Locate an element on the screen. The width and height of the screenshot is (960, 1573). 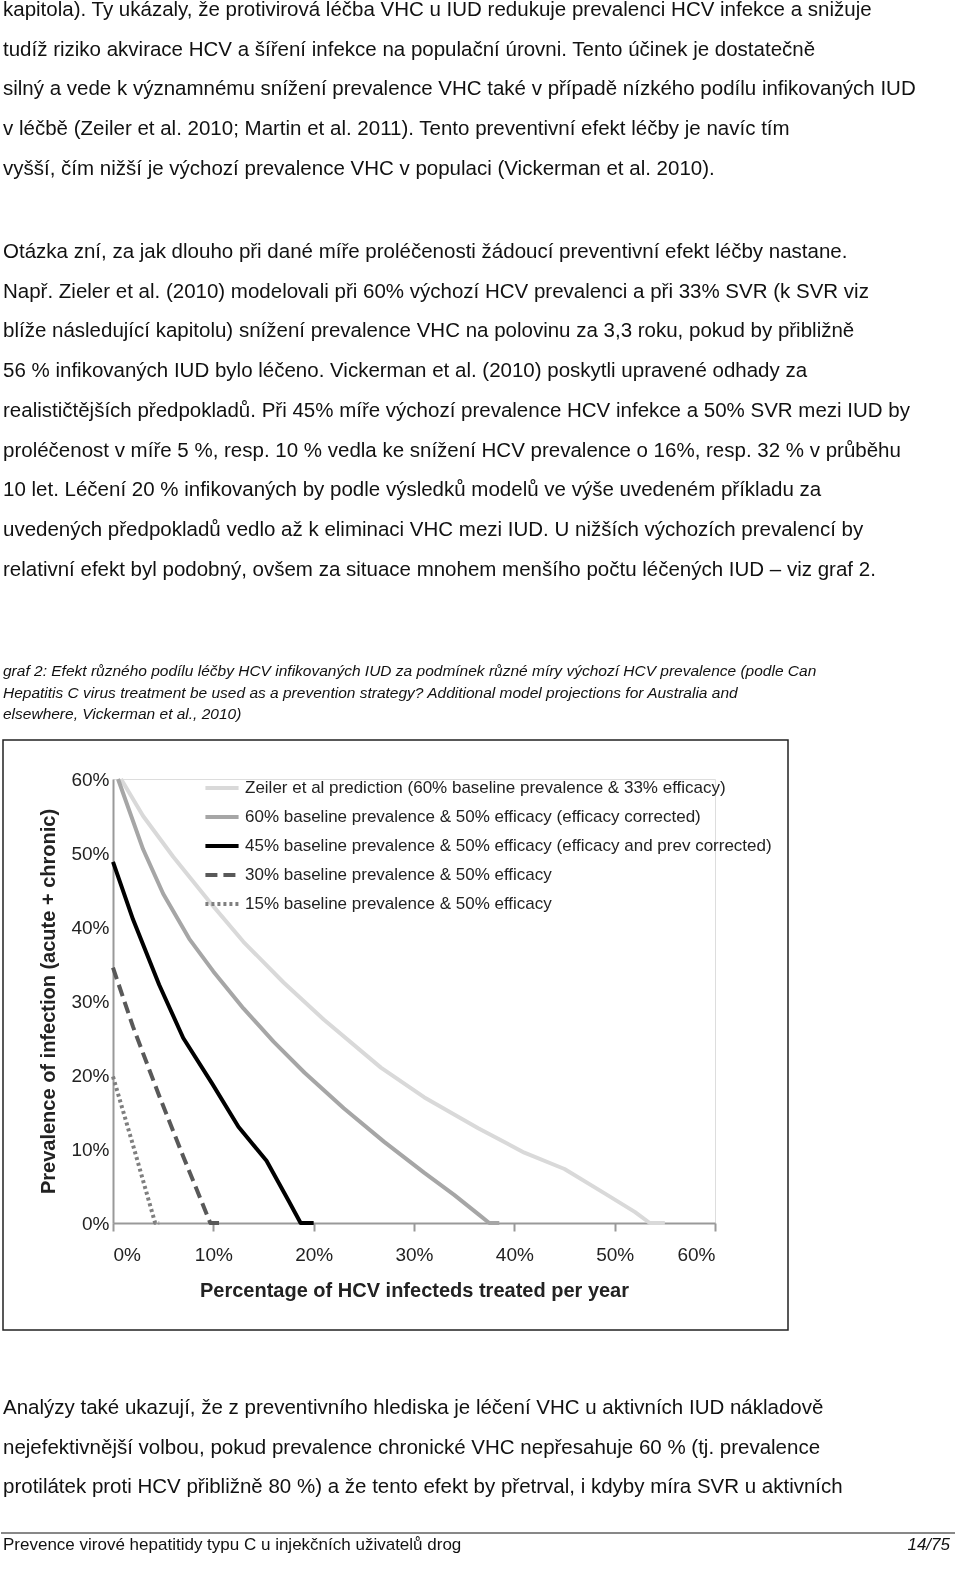
x-tick-label: 50% is located at coordinates (615, 1254).